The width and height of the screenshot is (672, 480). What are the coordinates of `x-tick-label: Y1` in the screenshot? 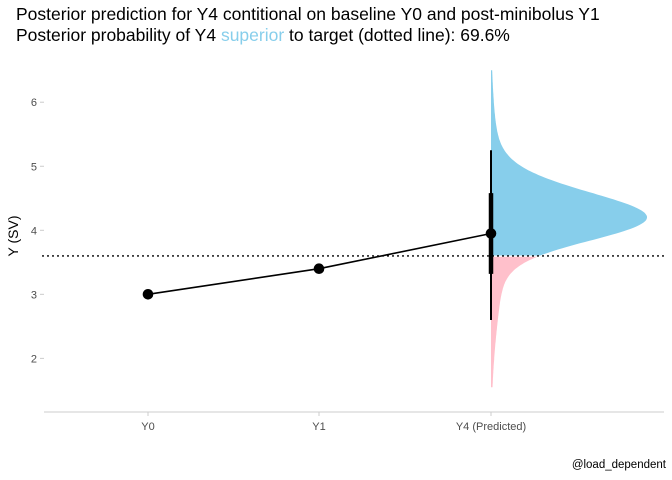 It's located at (318, 427).